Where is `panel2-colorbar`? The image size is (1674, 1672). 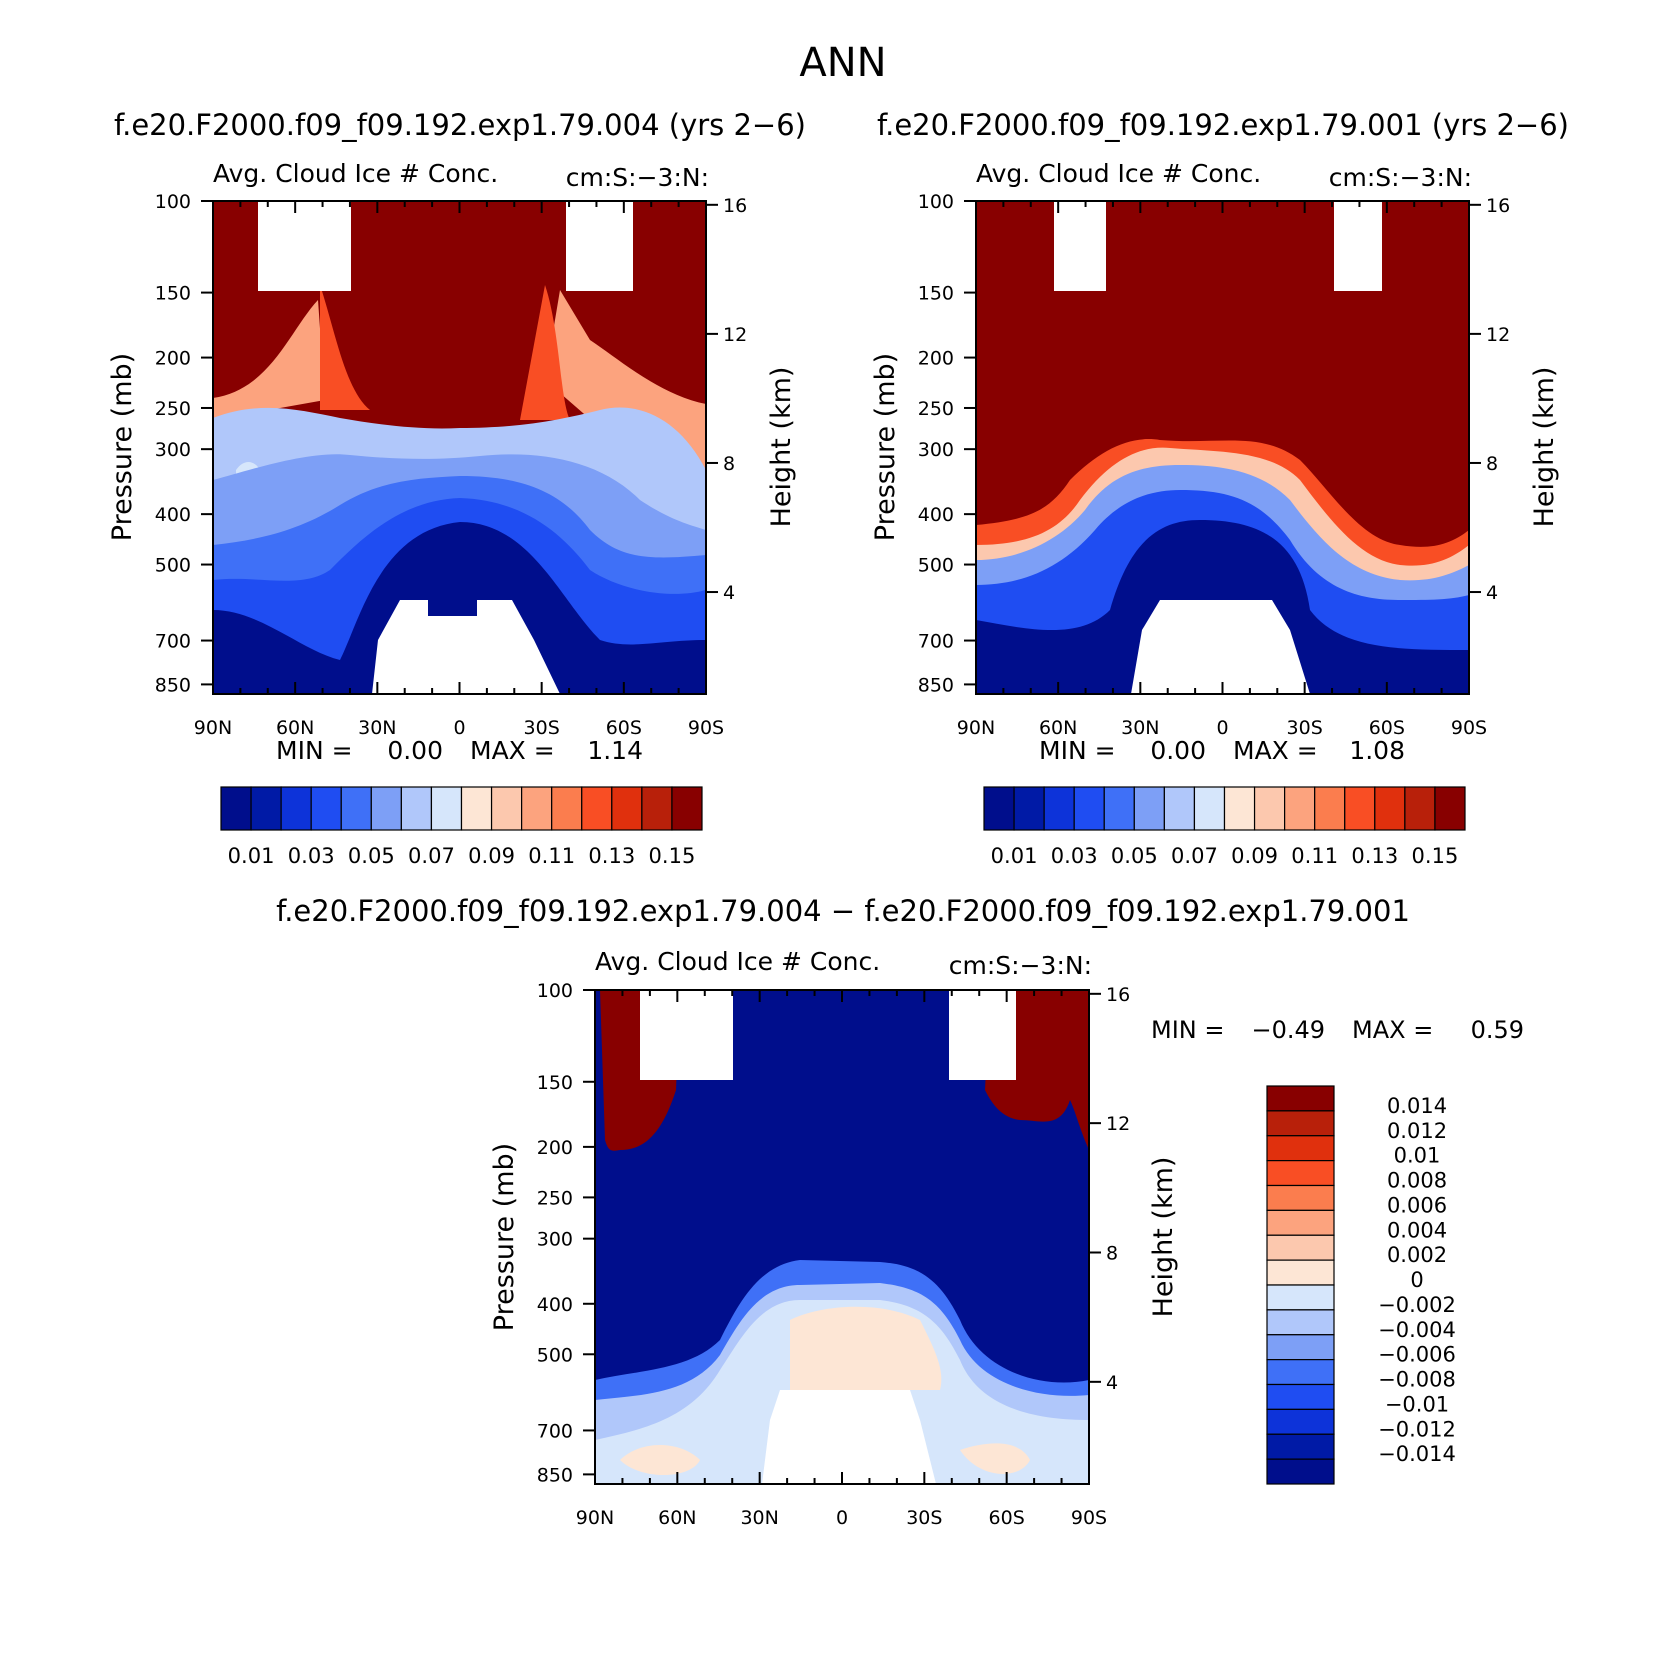
panel2-colorbar is located at coordinates (1224, 808).